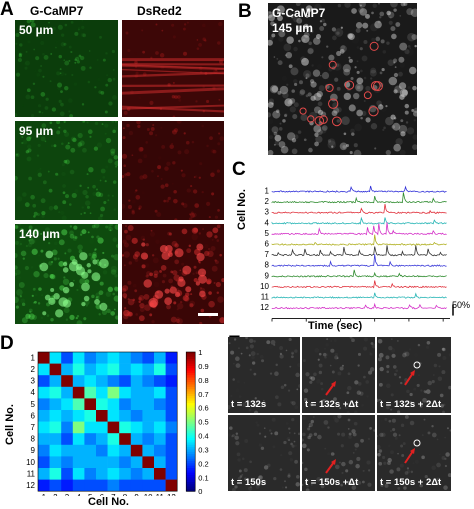 Image resolution: width=474 pixels, height=509 pixels. Describe the element at coordinates (332, 404) in the screenshot. I see `e-time-label: t = 132s +Δt` at that location.